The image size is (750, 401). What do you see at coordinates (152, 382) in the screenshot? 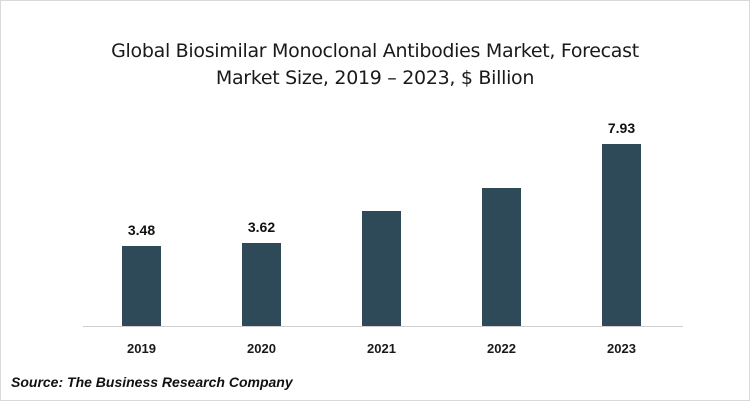
I see `source-note: Source: The Business Research Company` at bounding box center [152, 382].